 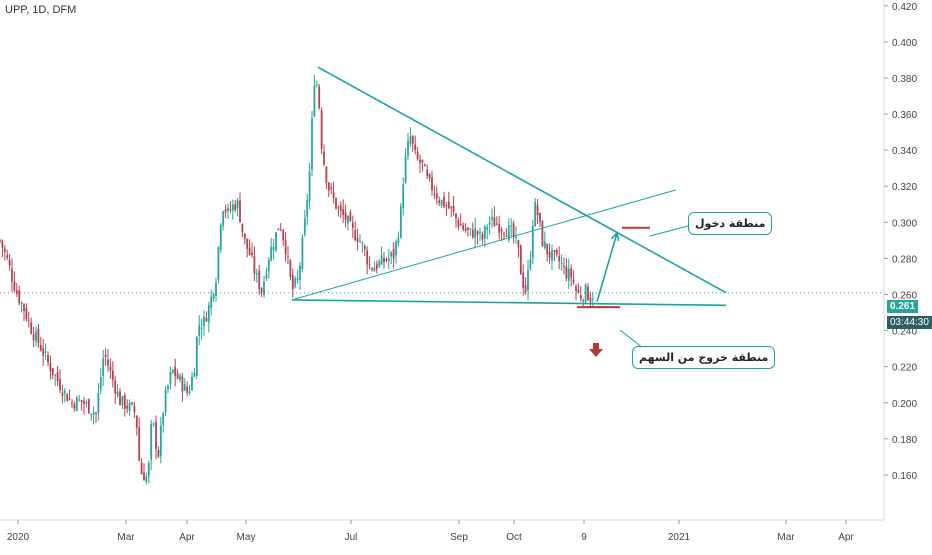 I want to click on entry-arrow, so click(x=607, y=267).